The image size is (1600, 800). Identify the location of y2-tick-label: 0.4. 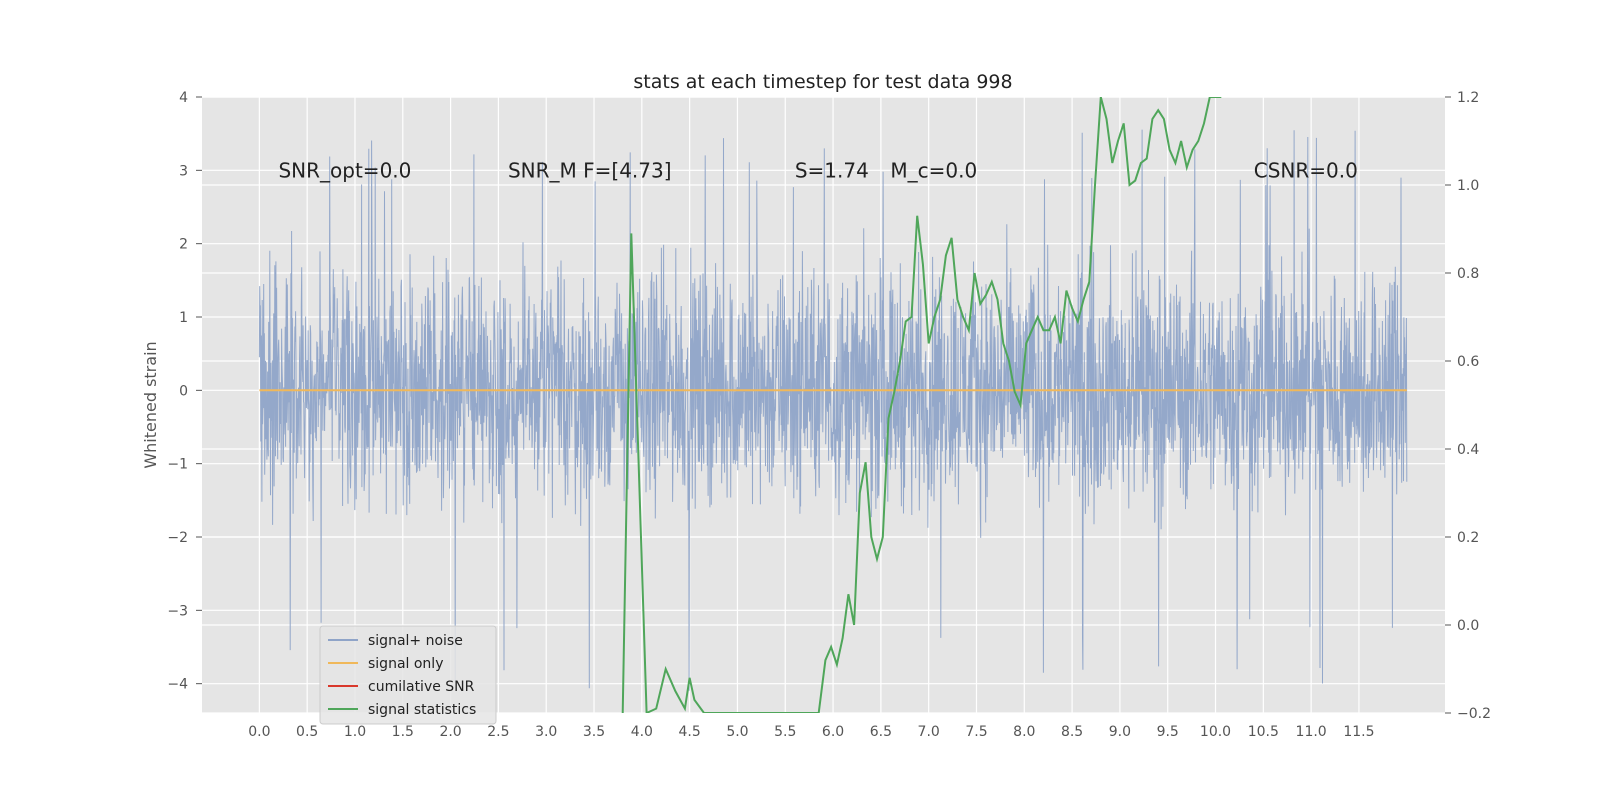
(1468, 450).